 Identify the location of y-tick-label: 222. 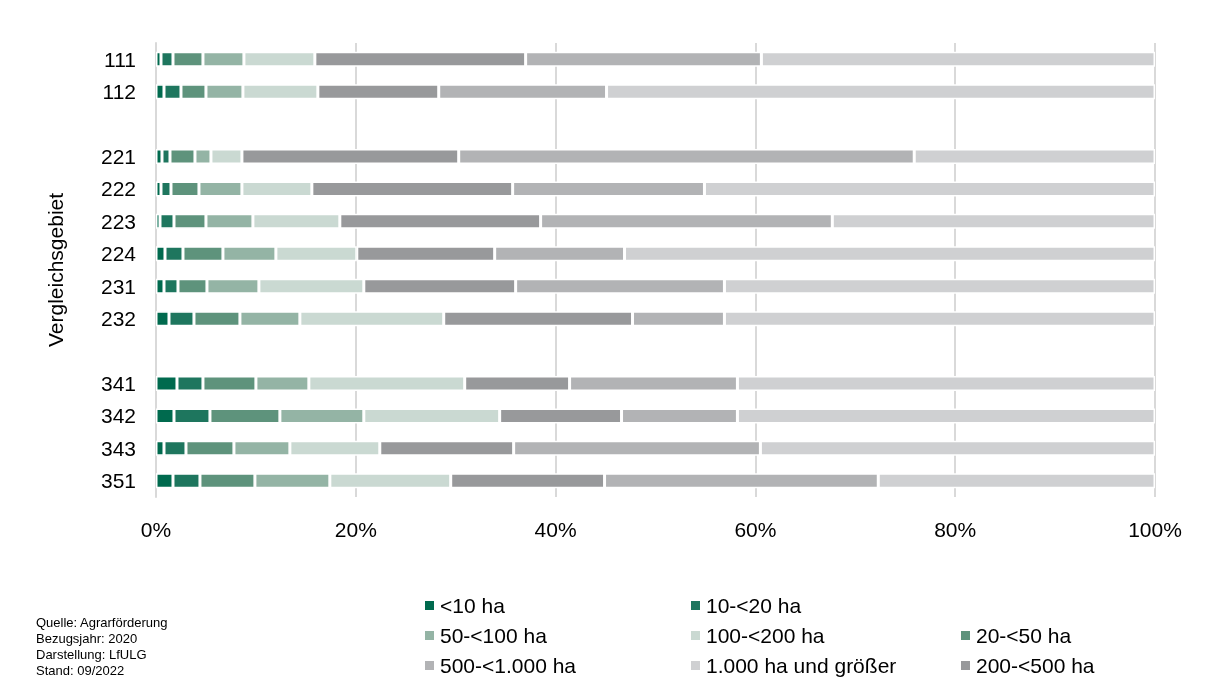
(118, 189).